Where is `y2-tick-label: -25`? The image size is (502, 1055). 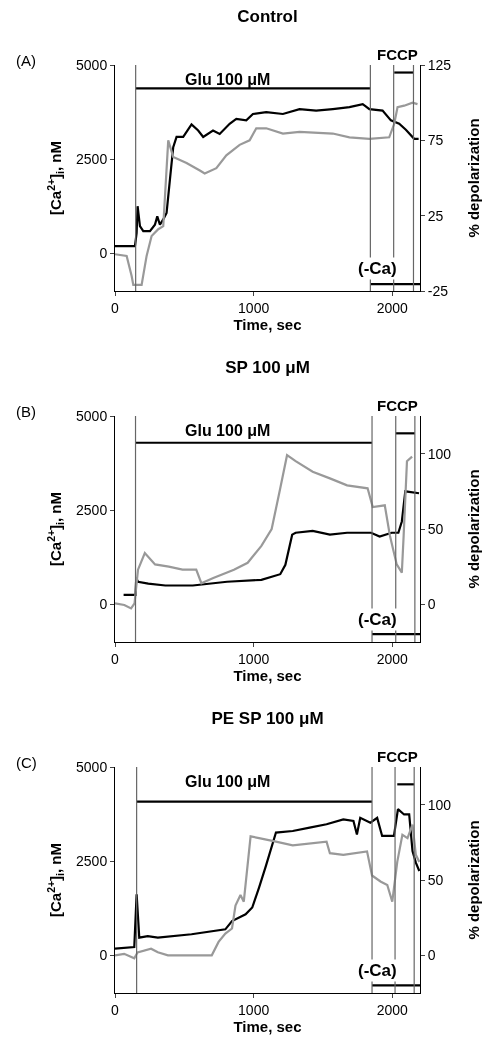
y2-tick-label: -25 is located at coordinates (438, 290).